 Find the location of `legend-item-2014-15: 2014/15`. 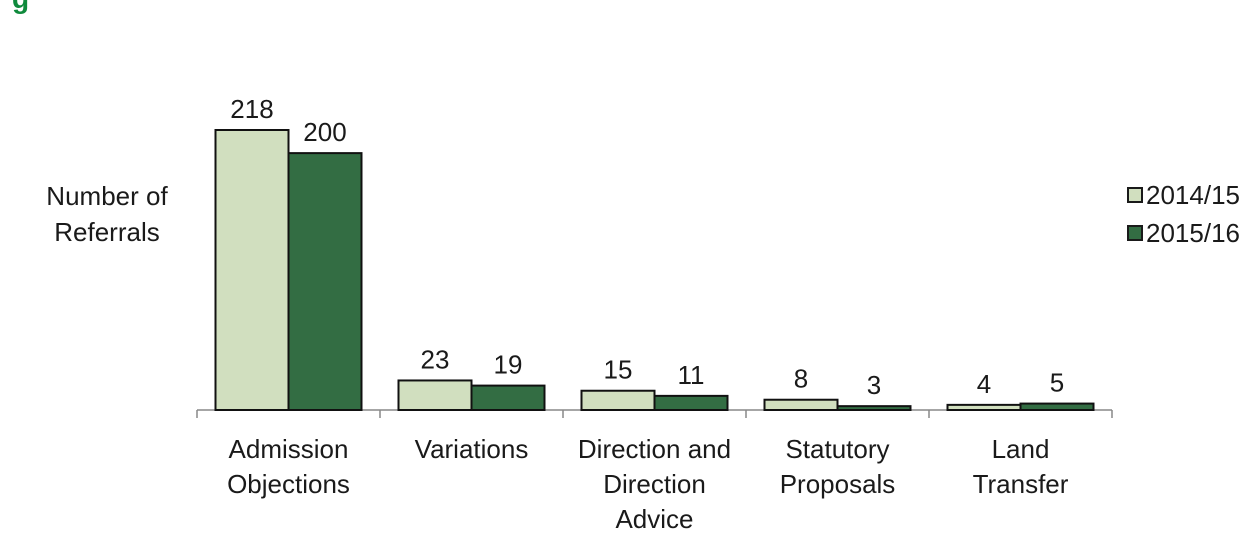

legend-item-2014-15: 2014/15 is located at coordinates (1183, 195).